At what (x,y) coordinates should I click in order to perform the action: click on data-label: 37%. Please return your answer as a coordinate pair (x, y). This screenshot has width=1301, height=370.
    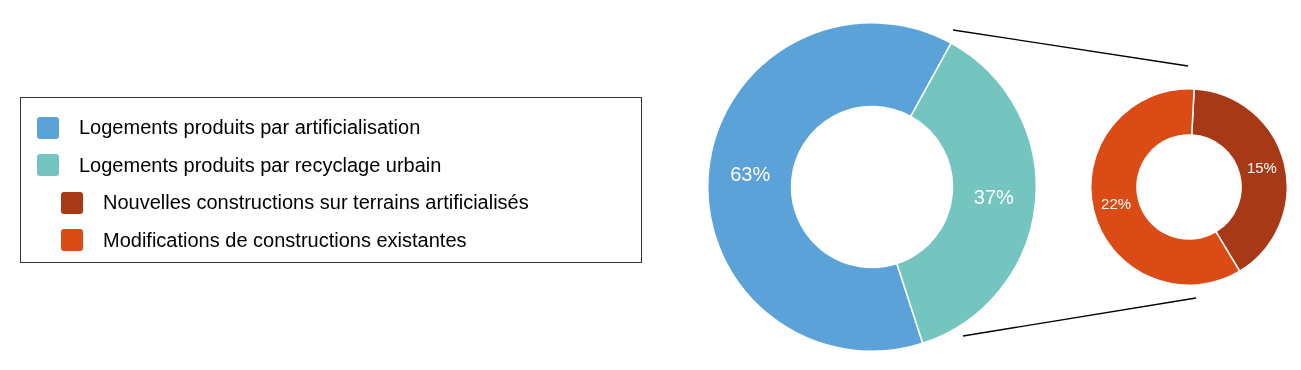
    Looking at the image, I should click on (994, 197).